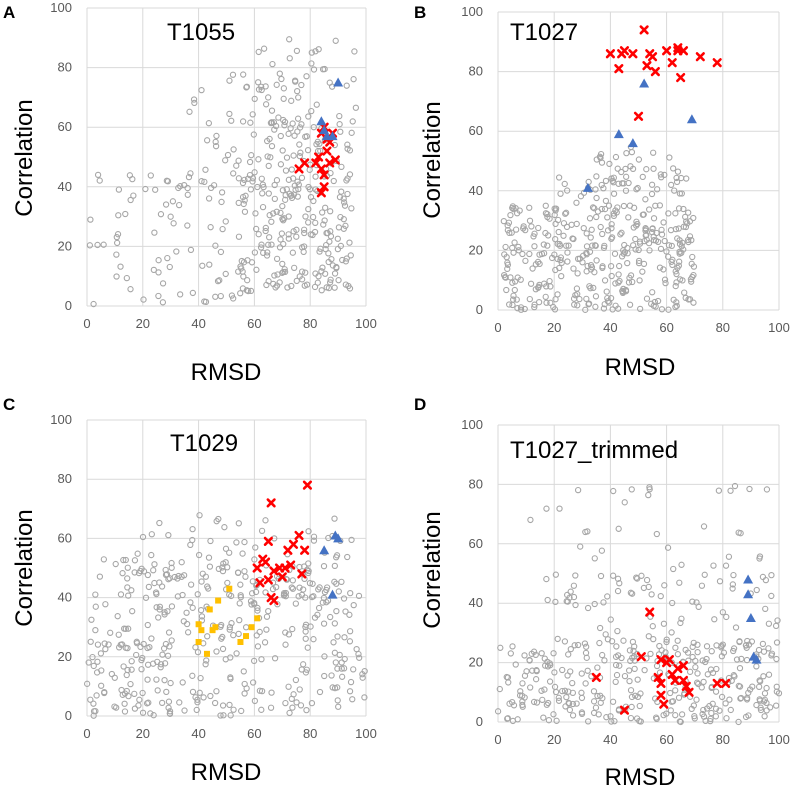 This screenshot has width=796, height=791. Describe the element at coordinates (198, 733) in the screenshot. I see `x-tick-label: 40` at that location.